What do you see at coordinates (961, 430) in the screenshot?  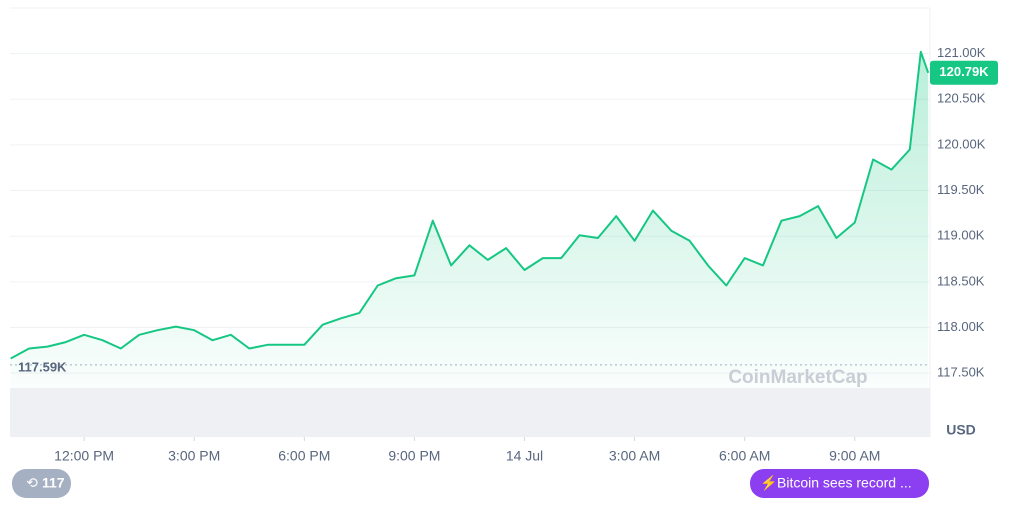 I see `currency: USD` at bounding box center [961, 430].